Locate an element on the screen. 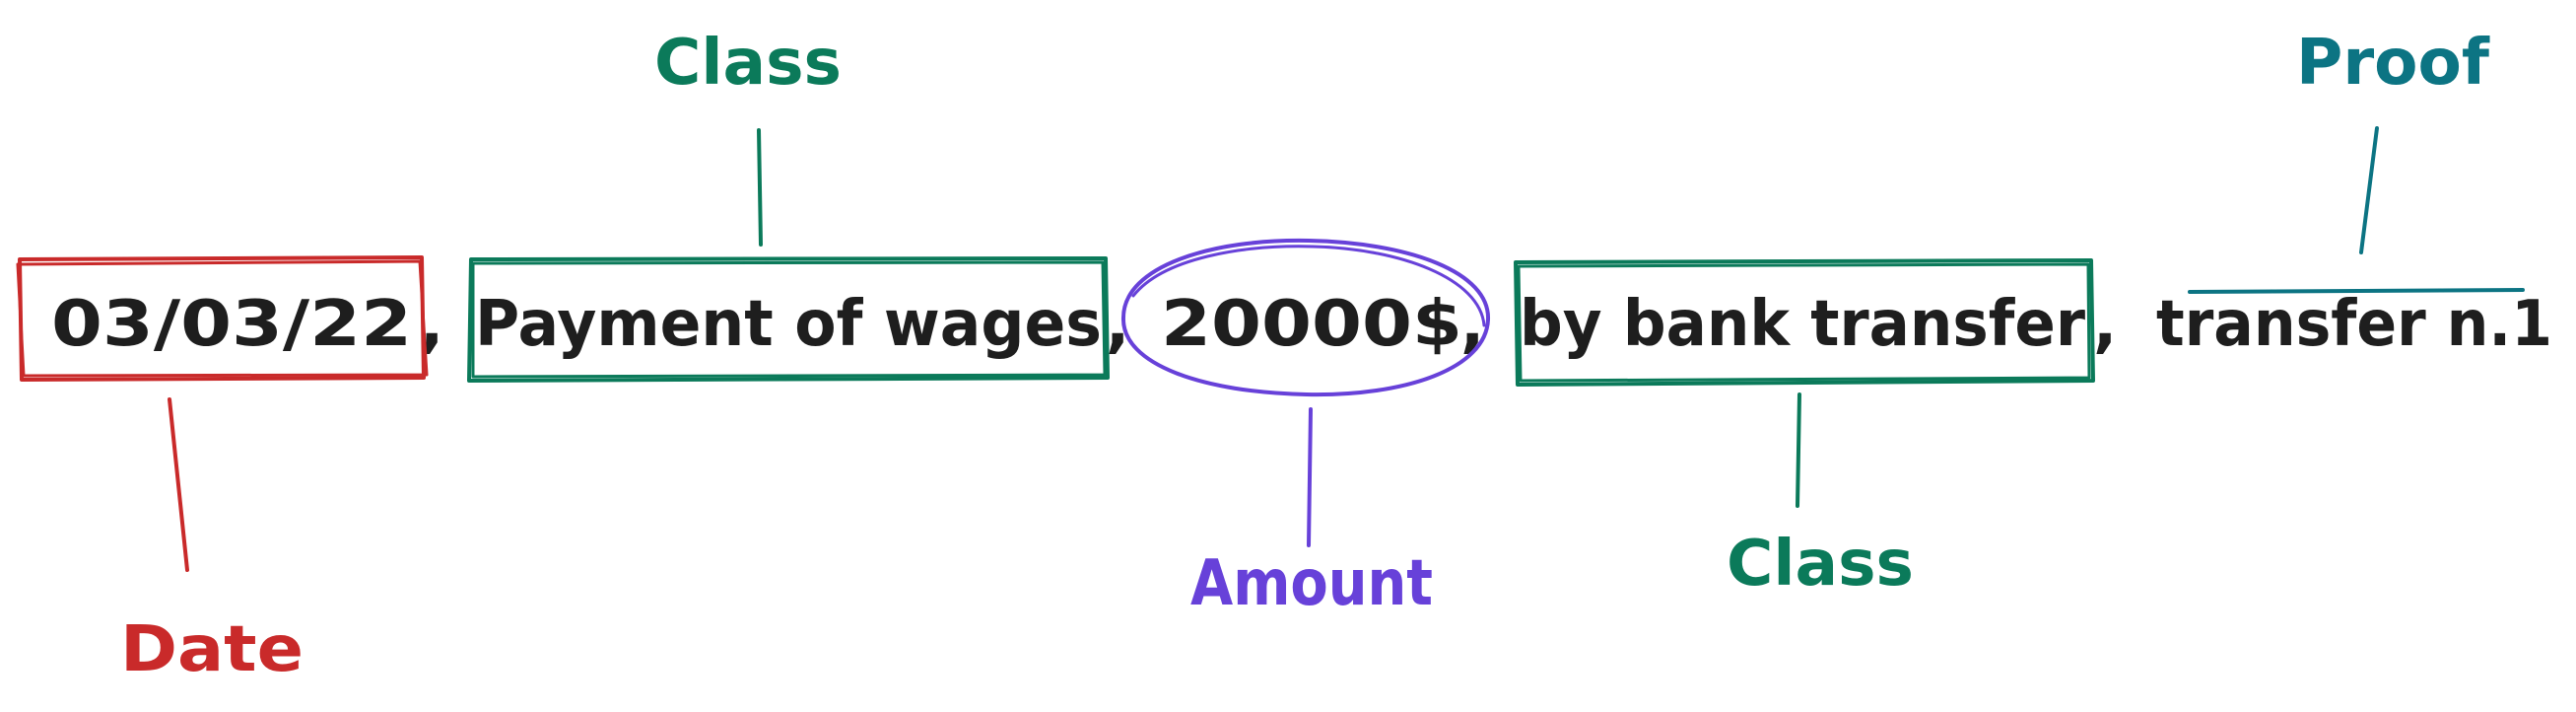  class-text-payment-of-wages: Payment of wages is located at coordinates (788, 324).